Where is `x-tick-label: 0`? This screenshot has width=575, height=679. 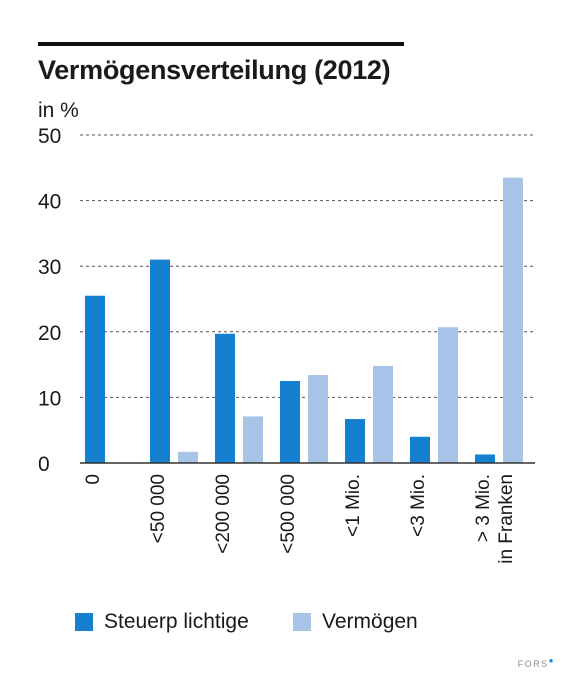 x-tick-label: 0 is located at coordinates (93, 479).